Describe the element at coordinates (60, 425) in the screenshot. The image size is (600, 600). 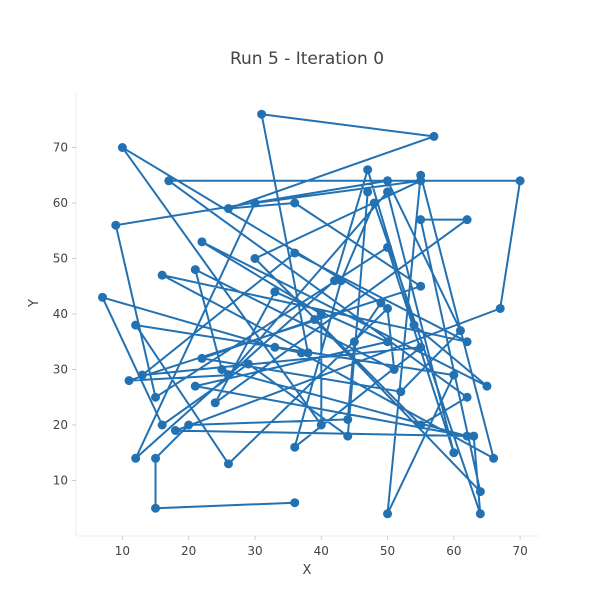
I see `y-tick-label: 20` at that location.